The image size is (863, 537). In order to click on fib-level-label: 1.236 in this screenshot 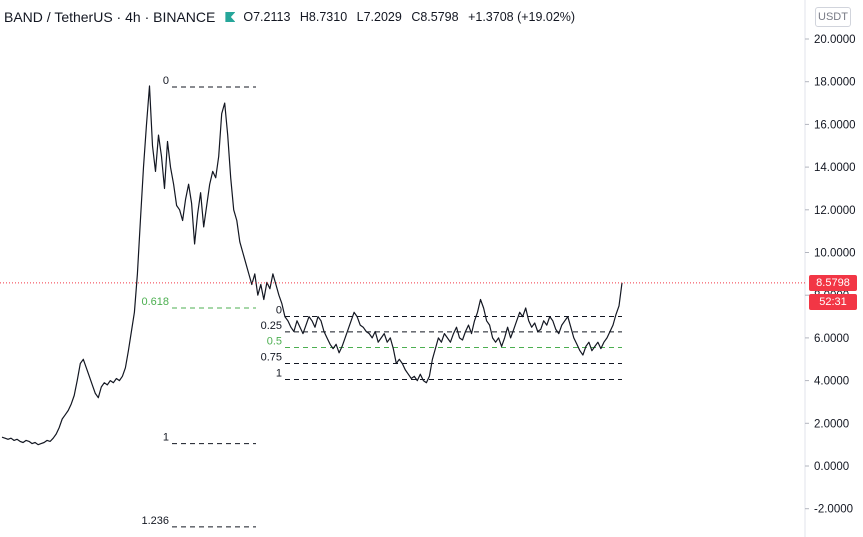, I will do `click(155, 521)`.